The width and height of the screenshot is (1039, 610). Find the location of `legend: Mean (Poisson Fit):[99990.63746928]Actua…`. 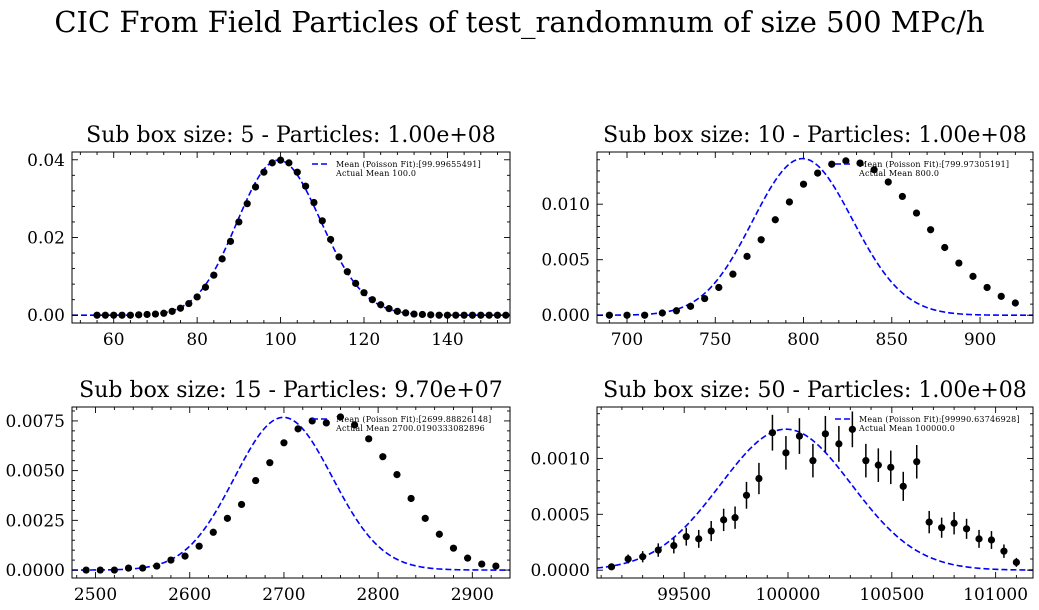

legend: Mean (Poisson Fit):[99990.63746928]Actua… is located at coordinates (927, 424).